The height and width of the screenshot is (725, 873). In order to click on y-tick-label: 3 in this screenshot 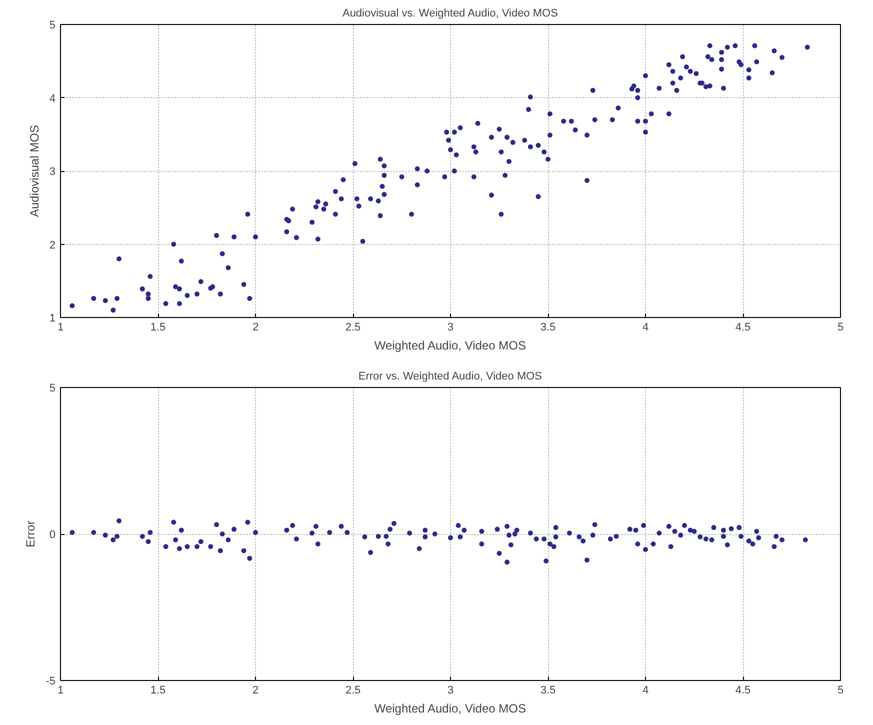, I will do `click(52, 172)`.